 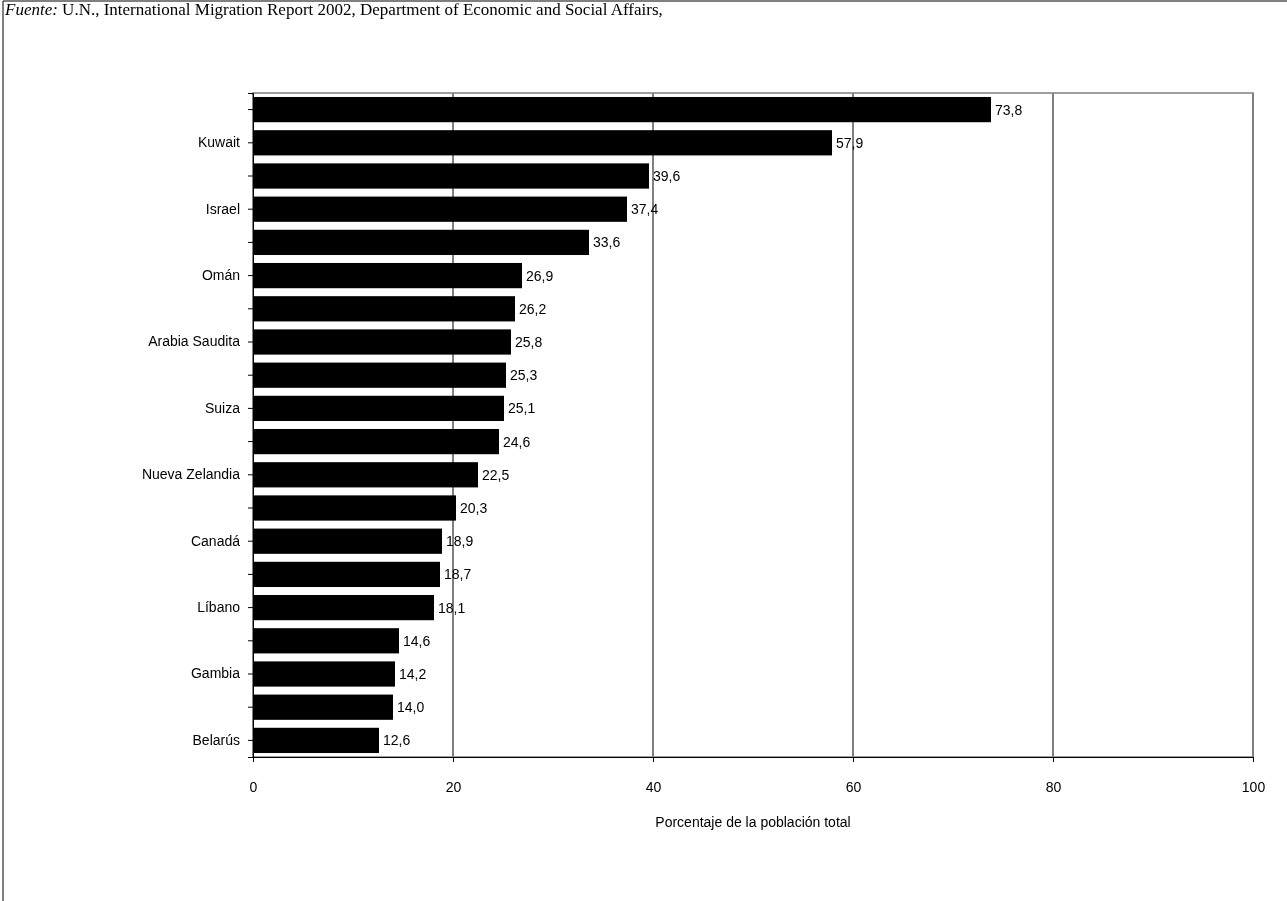 I want to click on data-label: 73,8, so click(x=1009, y=109).